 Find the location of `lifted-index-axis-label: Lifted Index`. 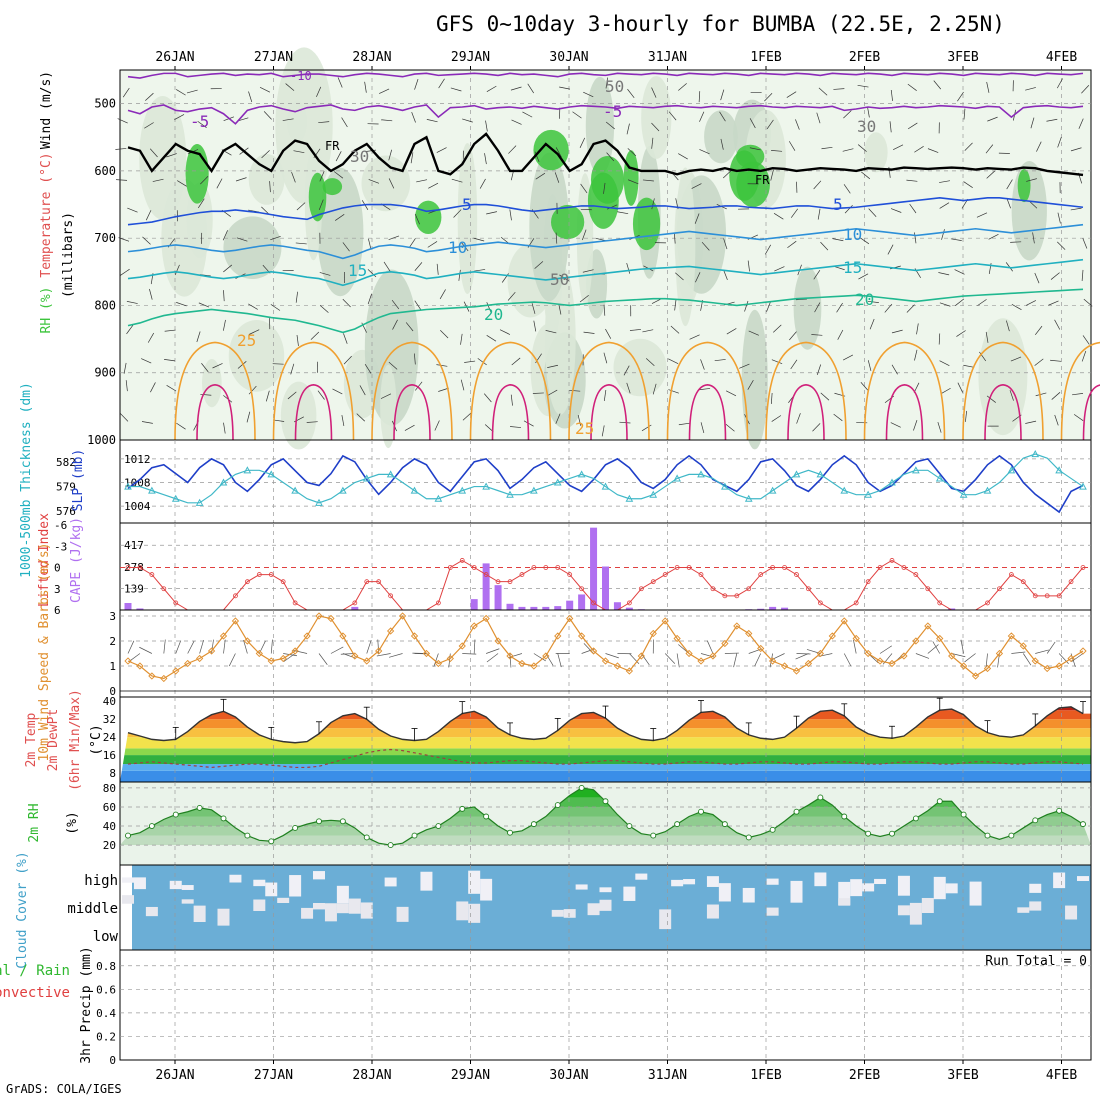

lifted-index-axis-label: Lifted Index is located at coordinates (44, 560).